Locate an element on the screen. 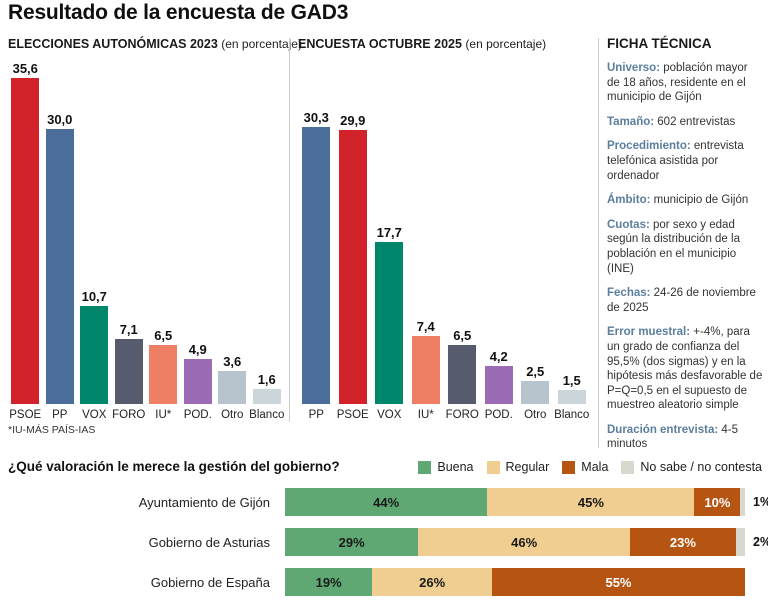  ficha-item: Duración entrevista: 4-5 minutos is located at coordinates (673, 437).